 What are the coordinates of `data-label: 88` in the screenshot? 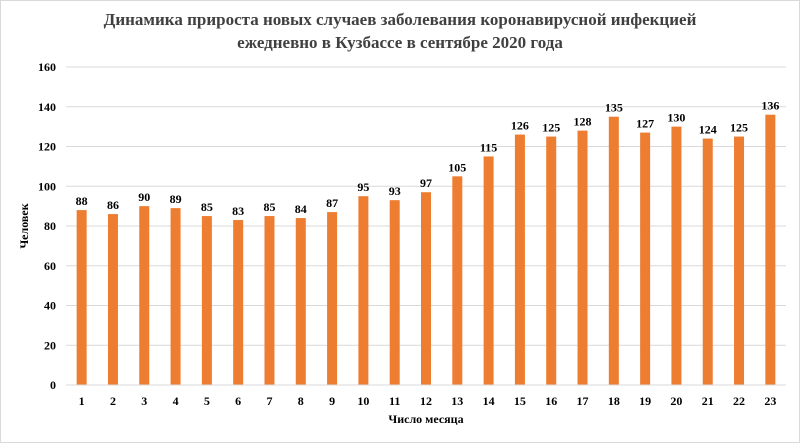 It's located at (82, 201).